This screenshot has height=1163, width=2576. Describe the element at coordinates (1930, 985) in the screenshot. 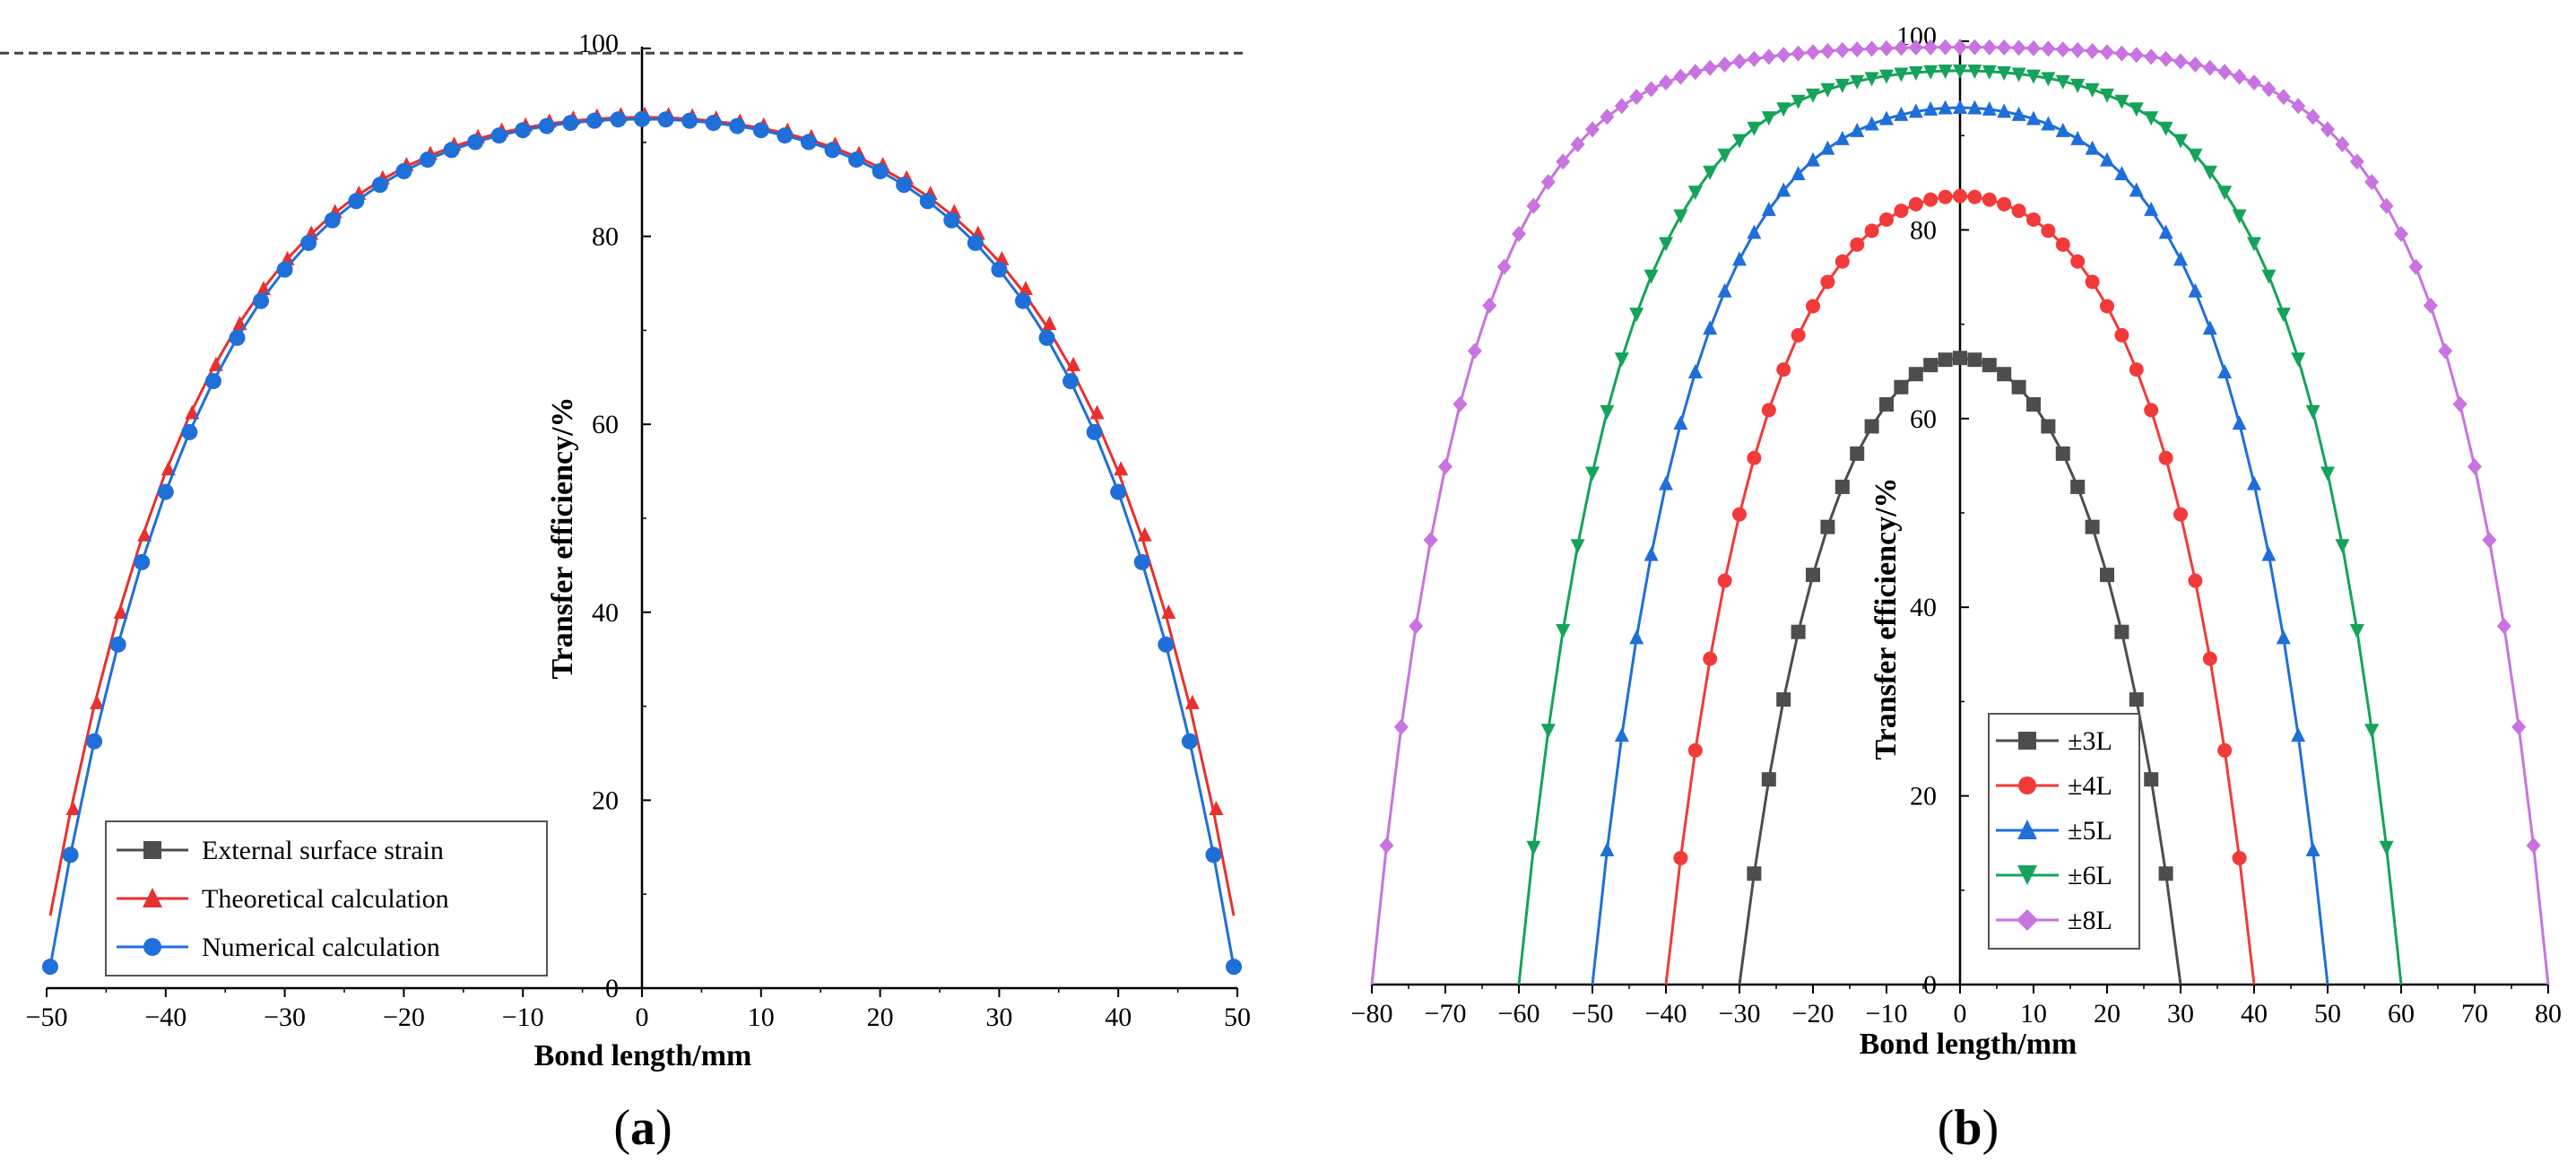

I see `y-tick-label: 0` at that location.